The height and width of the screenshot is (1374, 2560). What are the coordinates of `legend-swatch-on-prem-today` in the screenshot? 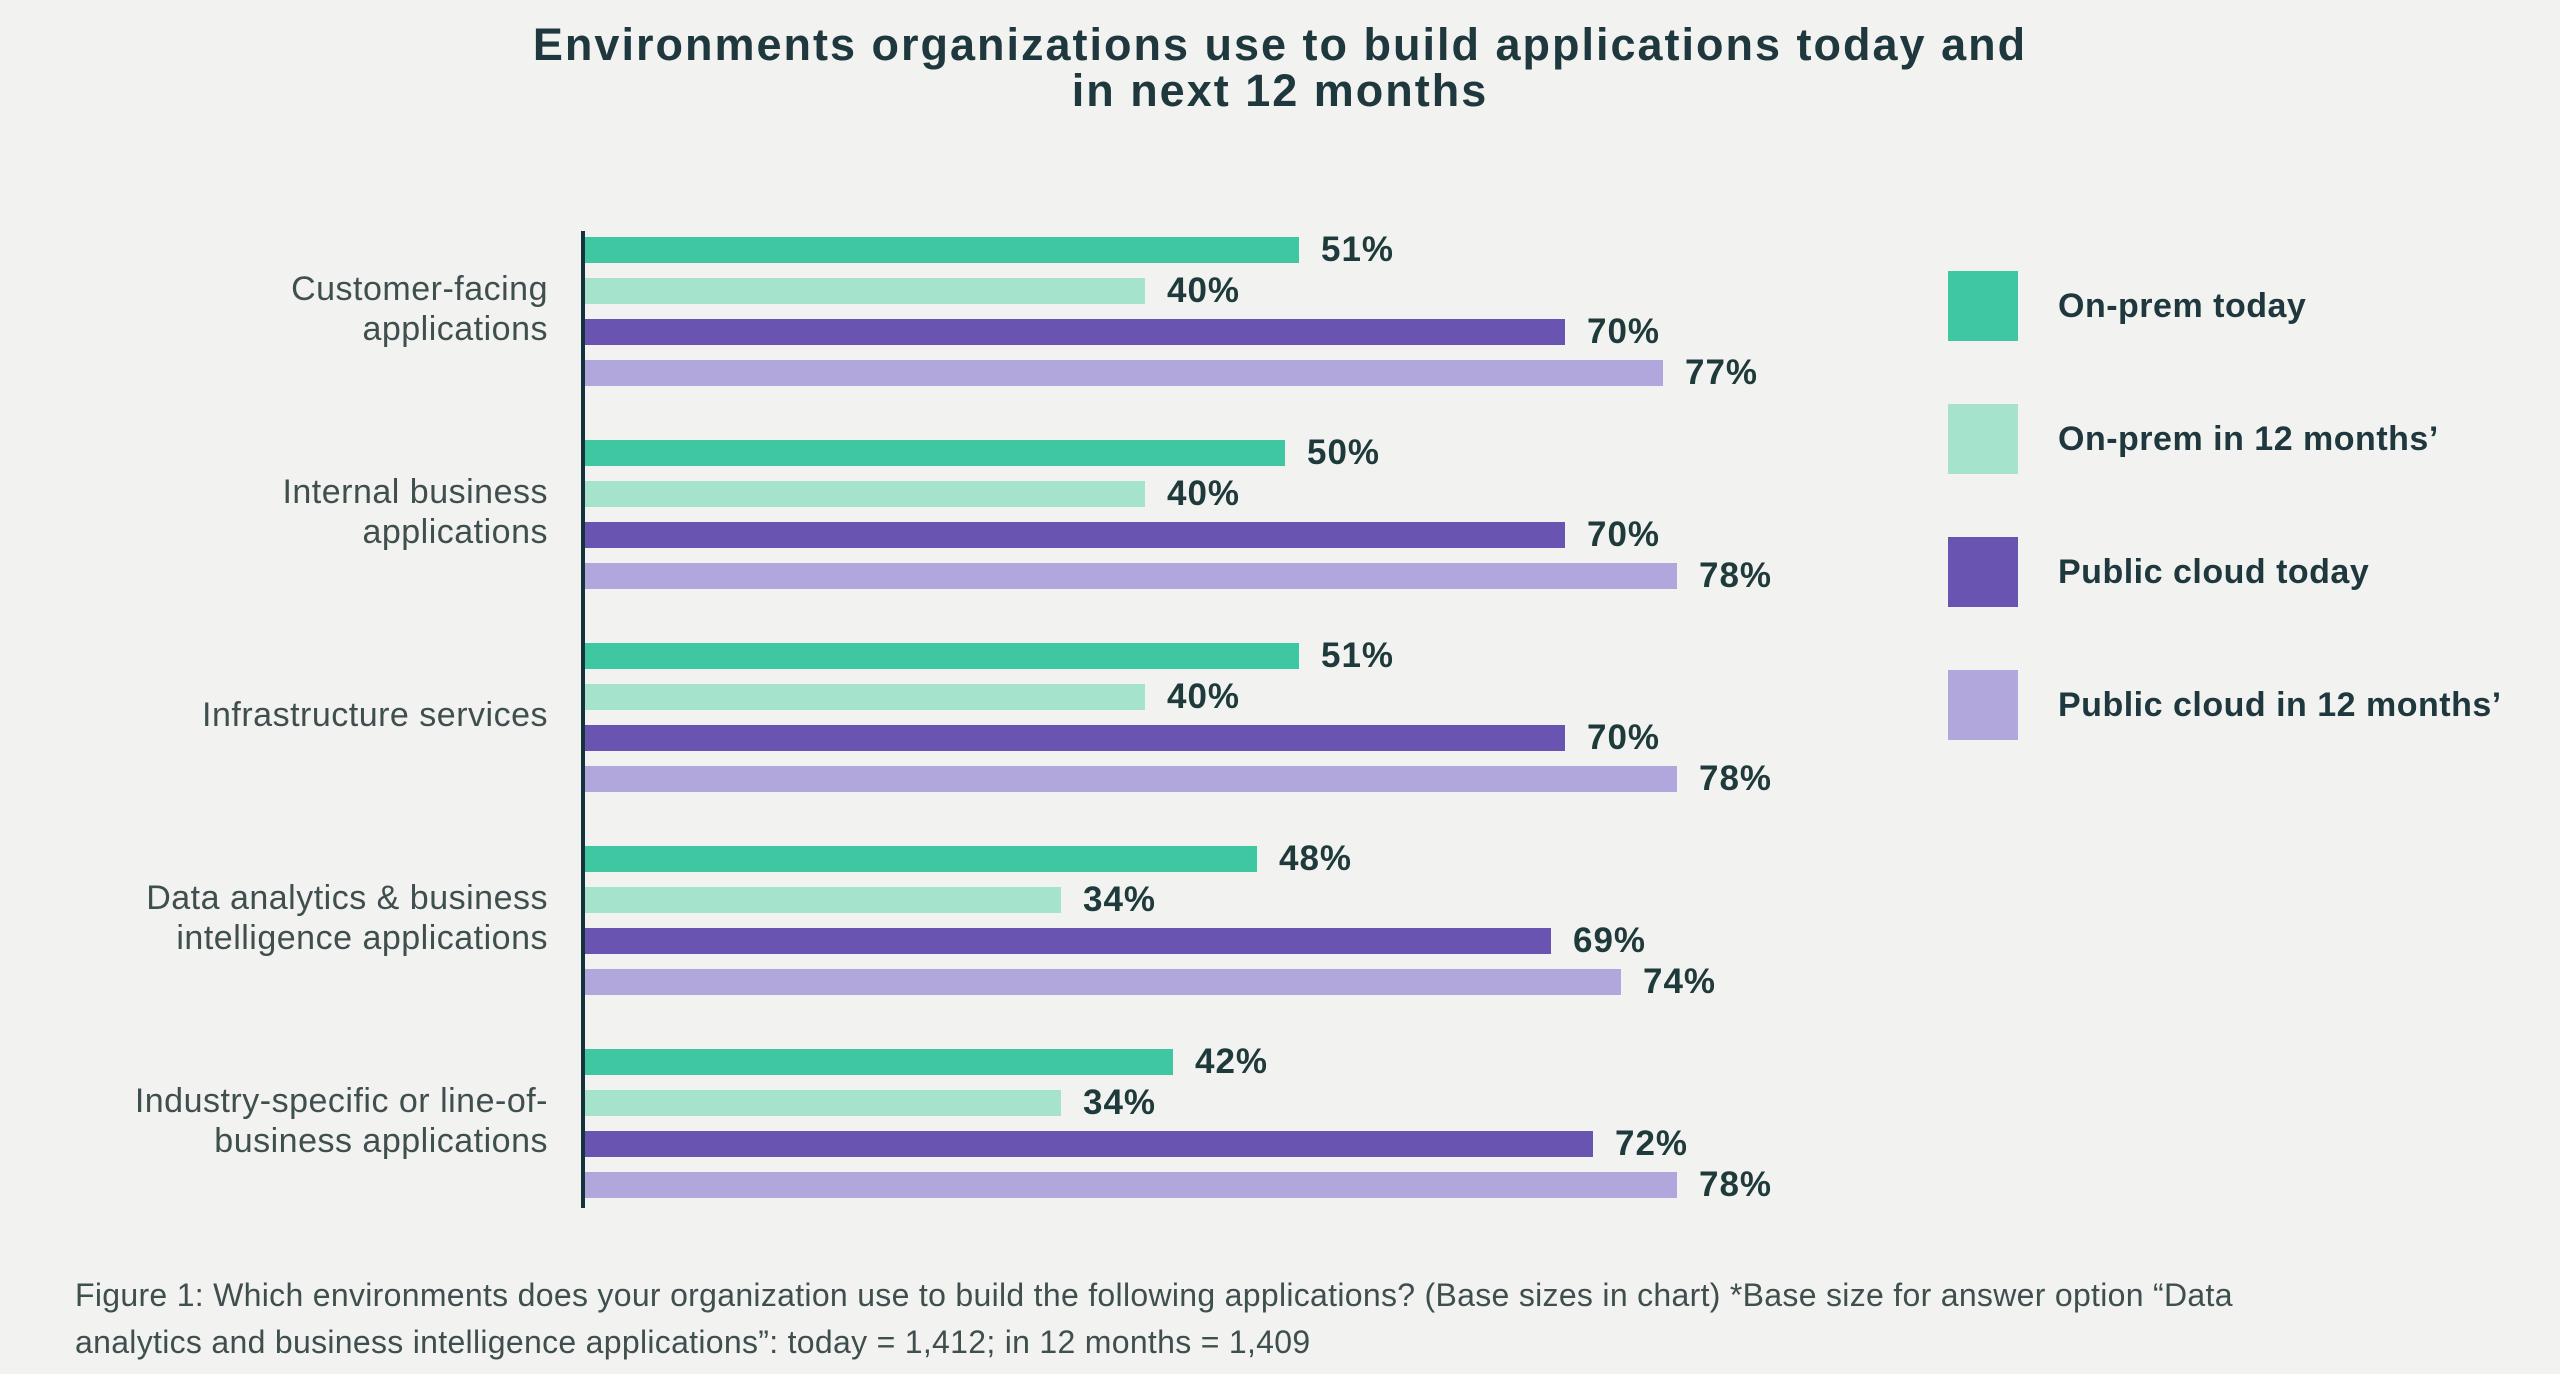 It's located at (1983, 306).